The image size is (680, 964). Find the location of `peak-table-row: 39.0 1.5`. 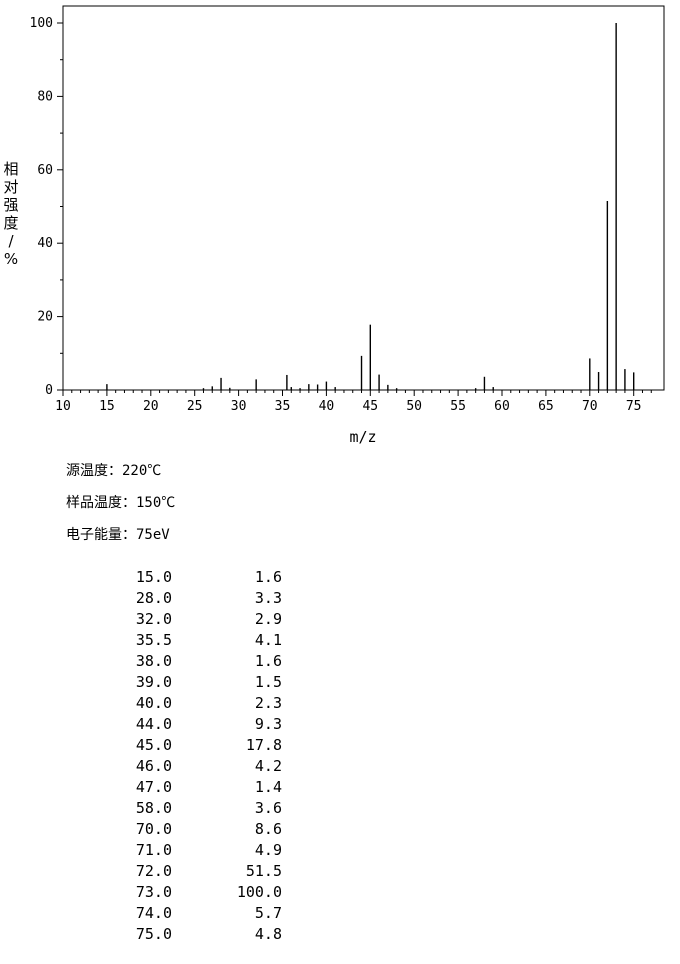

peak-table-row: 39.0 1.5 is located at coordinates (191, 682).